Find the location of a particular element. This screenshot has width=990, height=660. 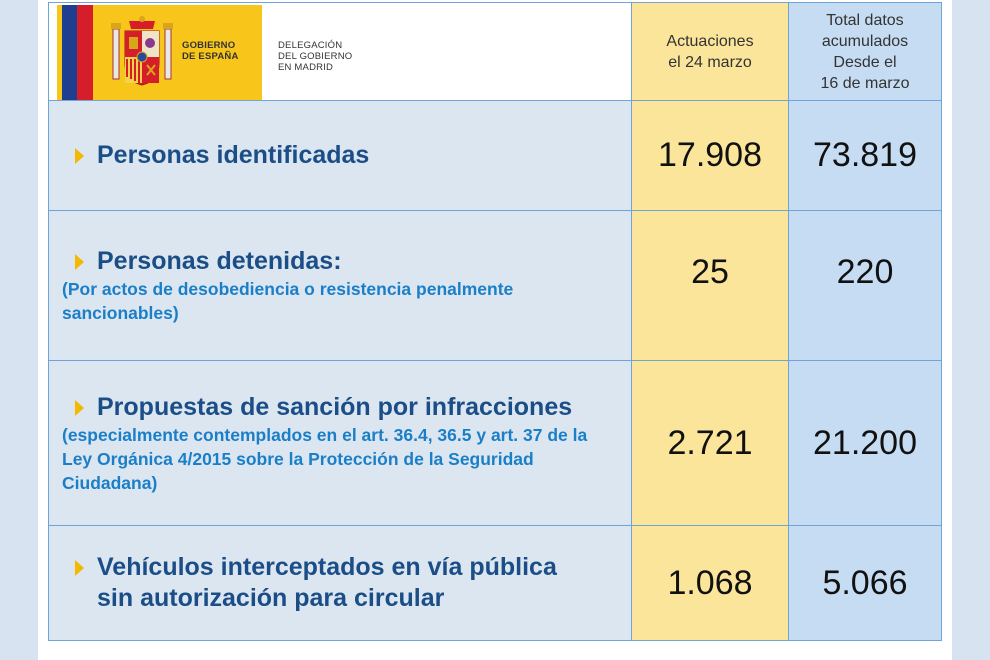

row-title: Personas detenidas: is located at coordinates (340, 261).